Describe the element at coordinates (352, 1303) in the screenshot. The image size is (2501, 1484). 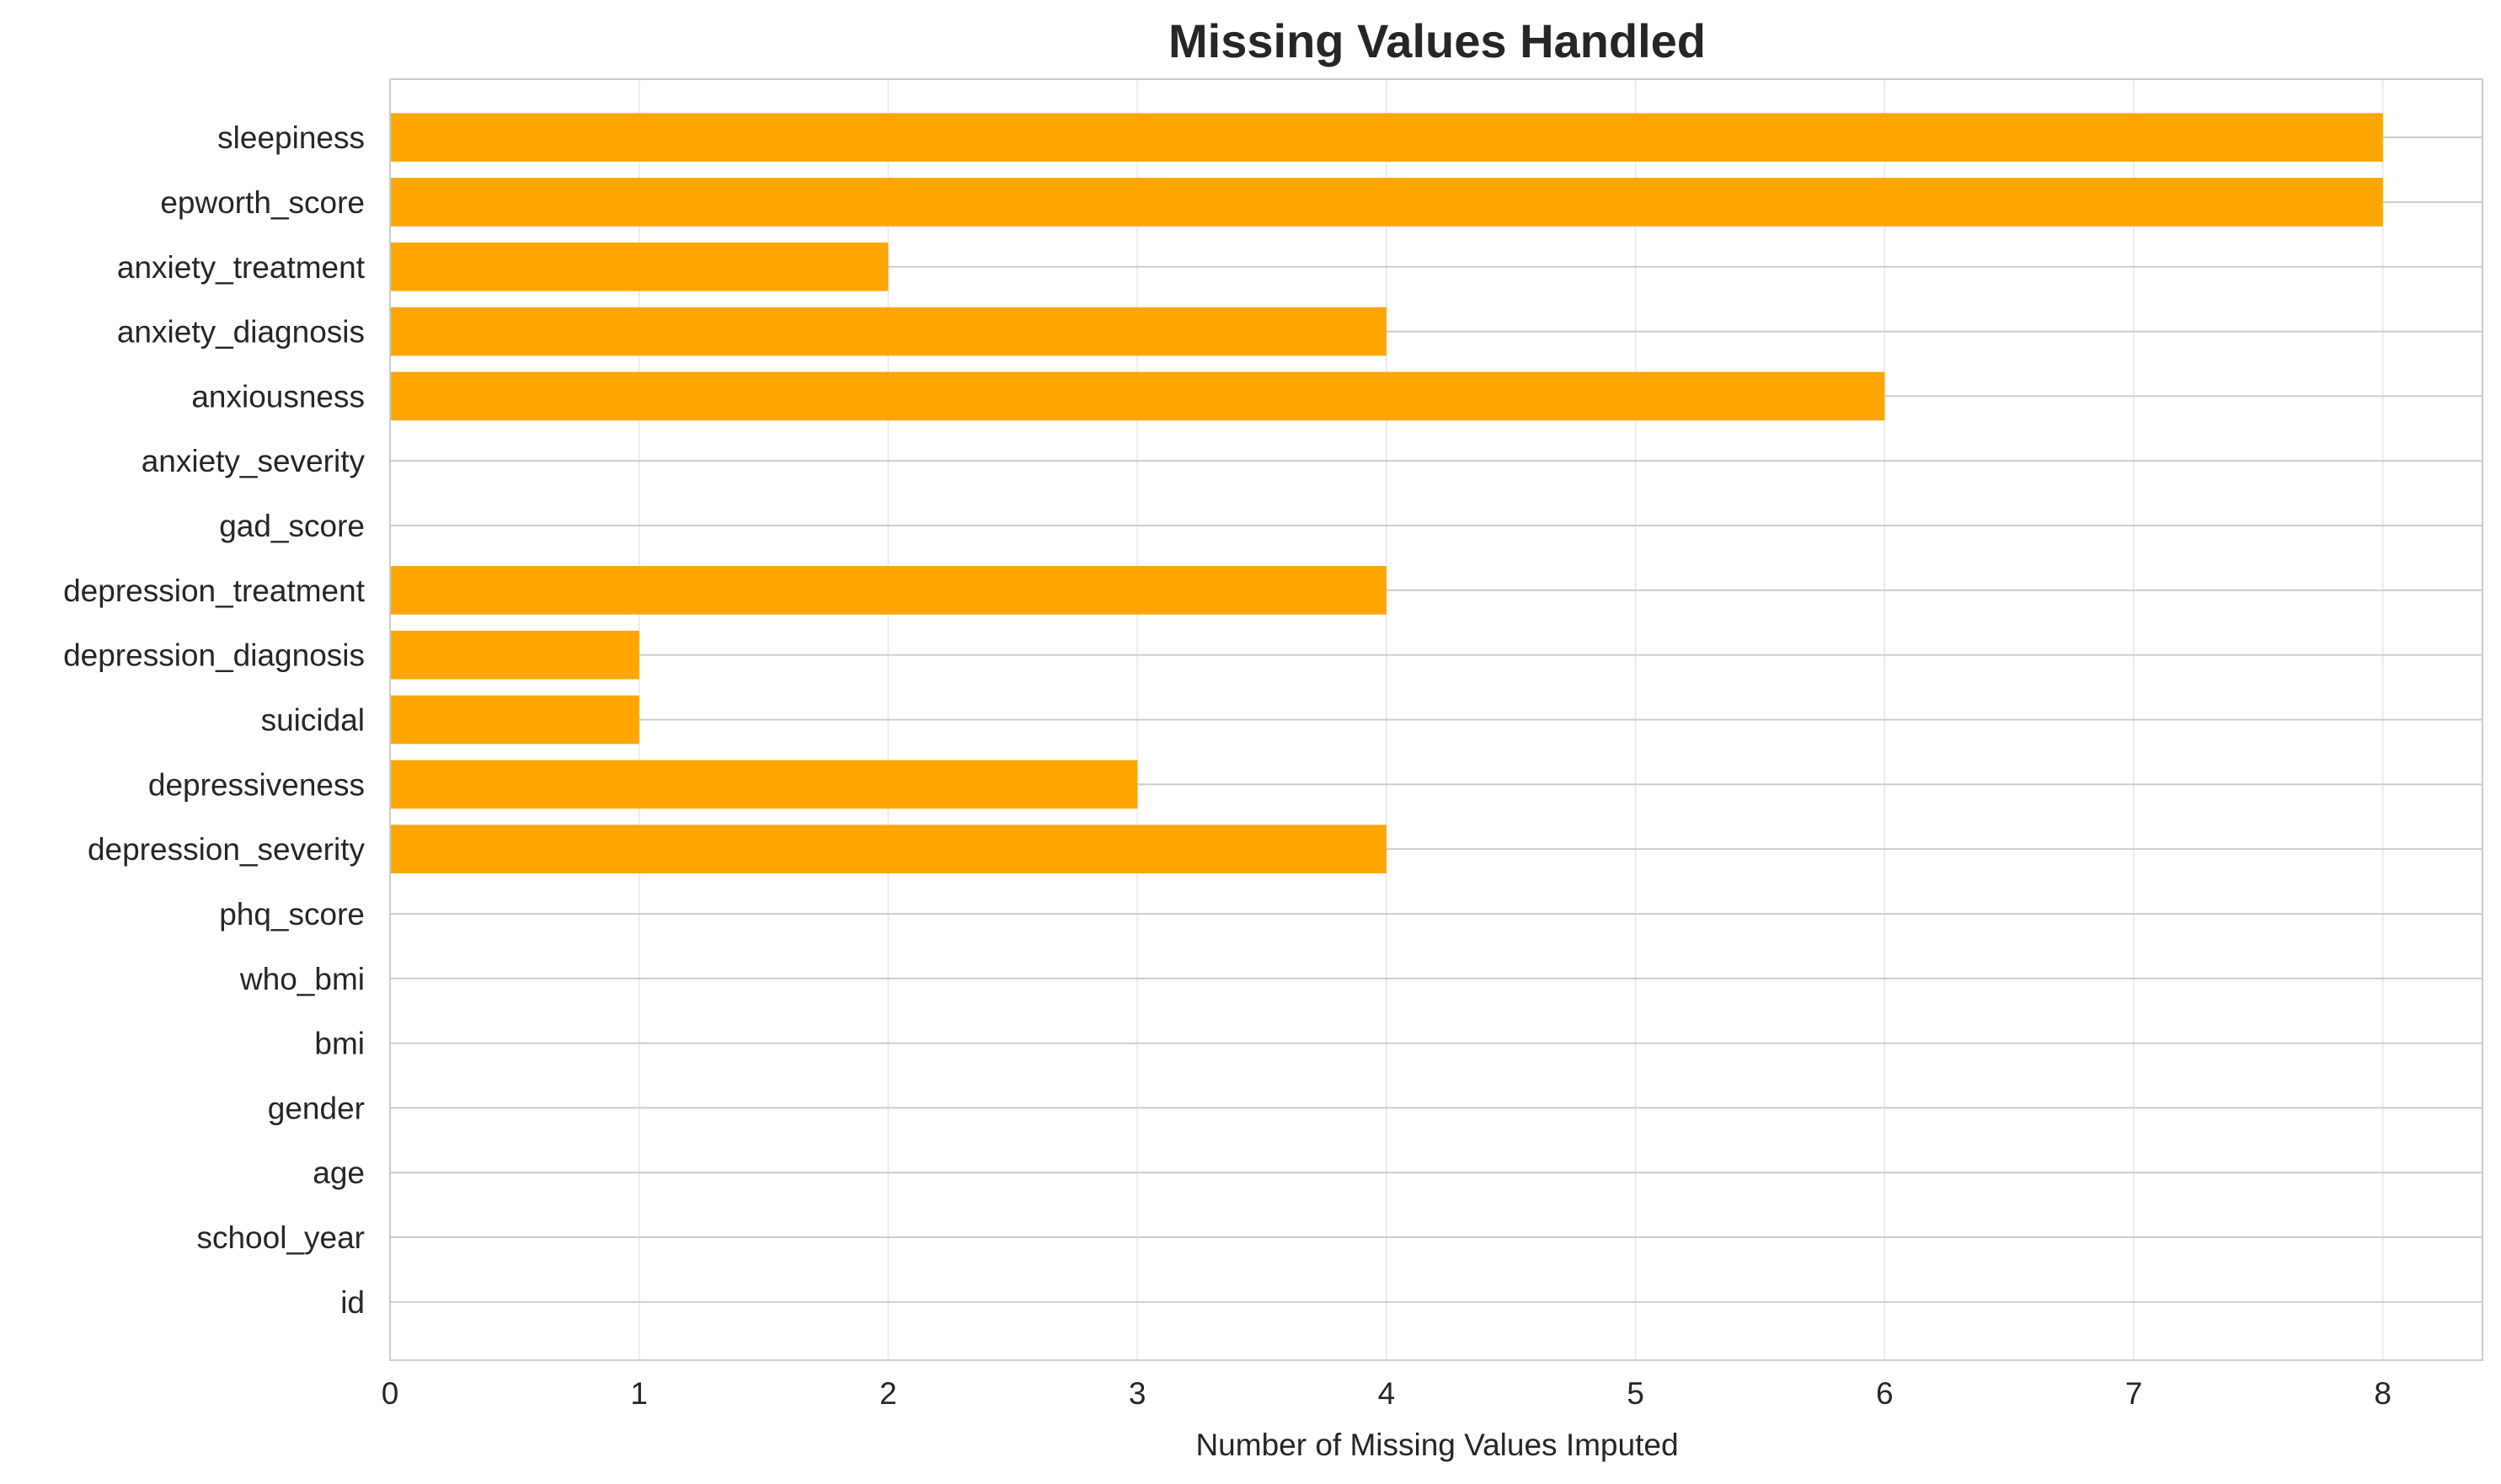
I see `y-tick-label: id` at that location.